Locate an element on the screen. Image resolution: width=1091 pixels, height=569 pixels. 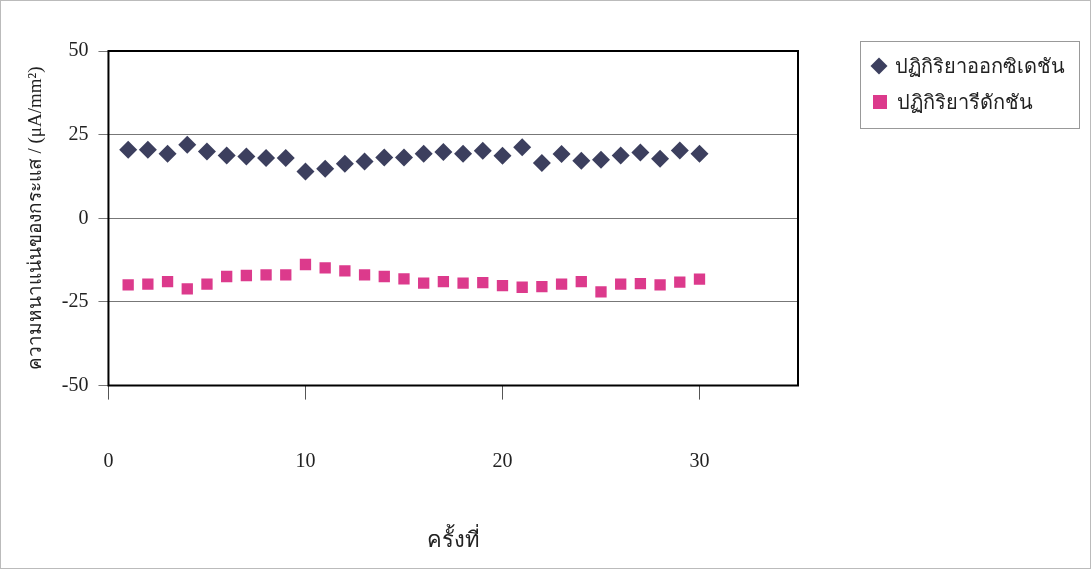
y-tick-label: -25 is located at coordinates (75, 300).